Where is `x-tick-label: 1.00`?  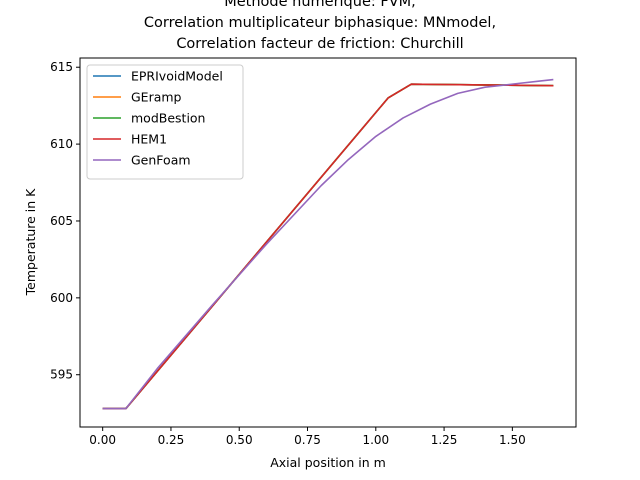
x-tick-label: 1.00 is located at coordinates (375, 440).